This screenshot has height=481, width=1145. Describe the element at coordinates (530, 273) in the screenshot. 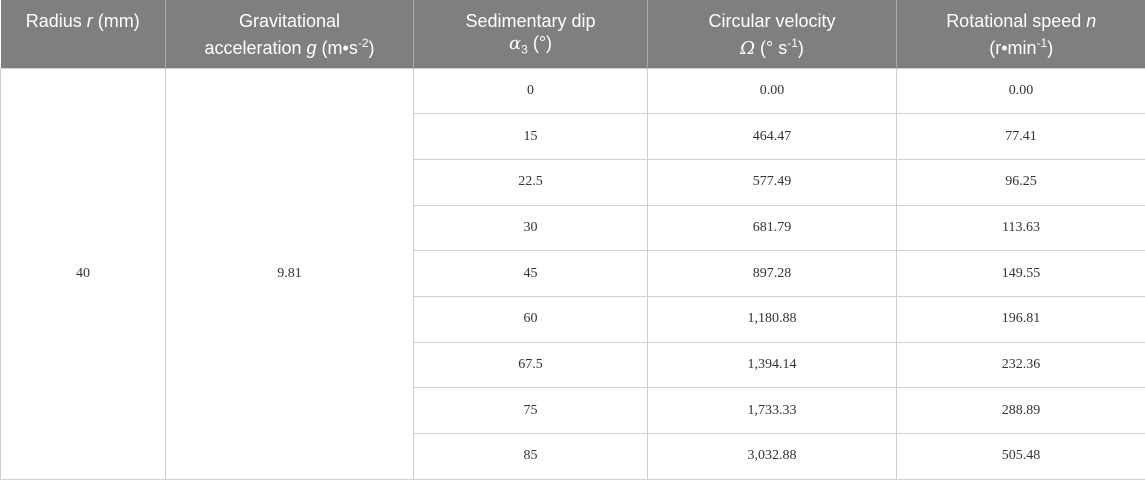

I see `table-cell: 45` at that location.